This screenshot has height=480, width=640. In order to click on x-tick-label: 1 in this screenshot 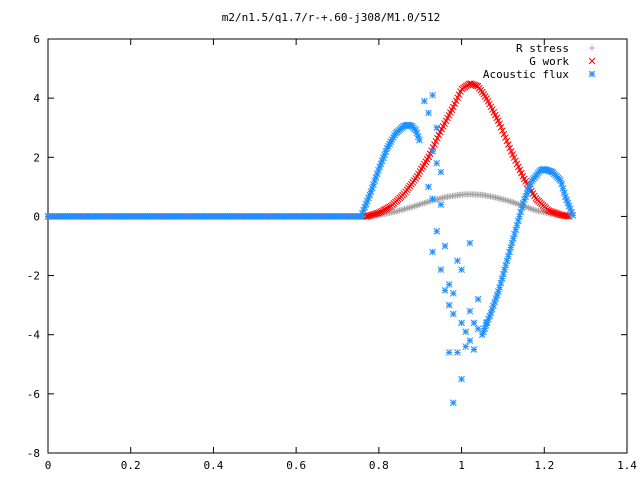, I will do `click(461, 465)`.